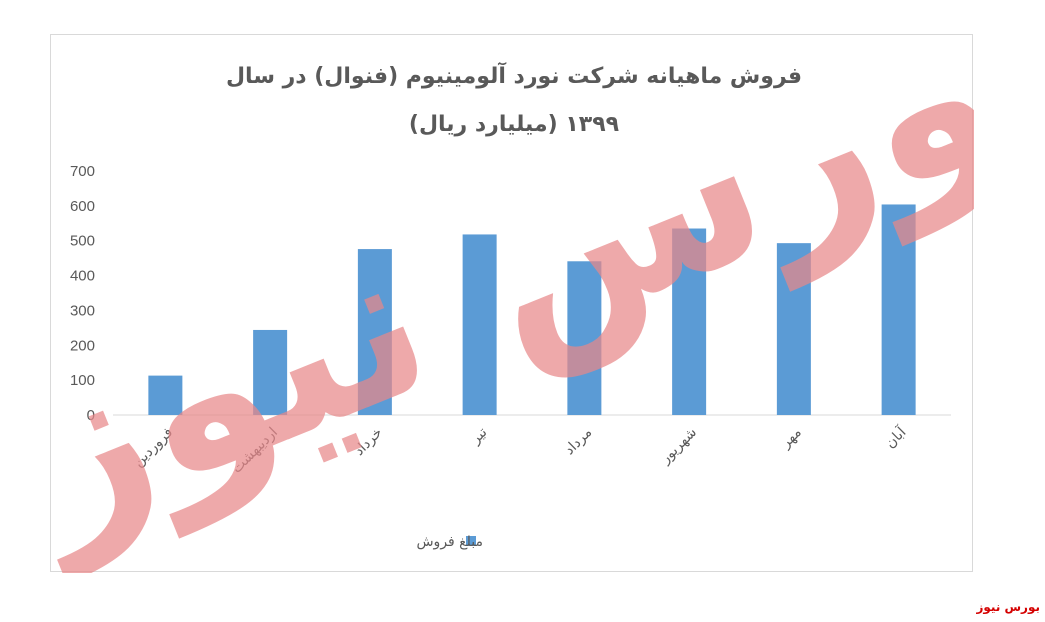 This screenshot has width=1045, height=622. Describe the element at coordinates (82, 206) in the screenshot. I see `y-tick-label: 600` at that location.